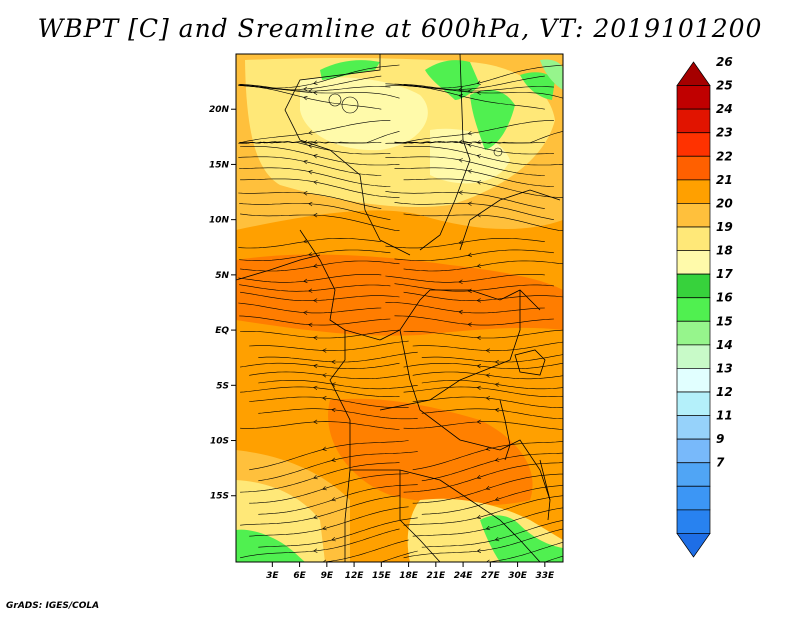 This screenshot has height=618, width=800. Describe the element at coordinates (724, 274) in the screenshot. I see `colorbar-label: 17` at that location.